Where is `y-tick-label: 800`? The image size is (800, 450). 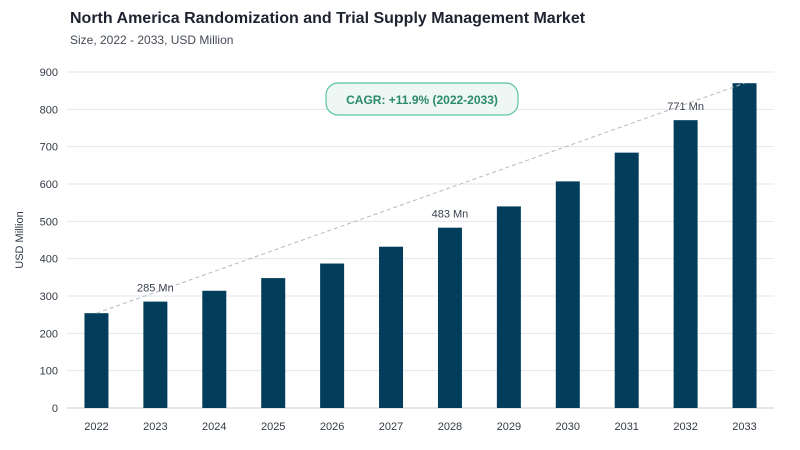 y-tick-label: 800 is located at coordinates (49, 110).